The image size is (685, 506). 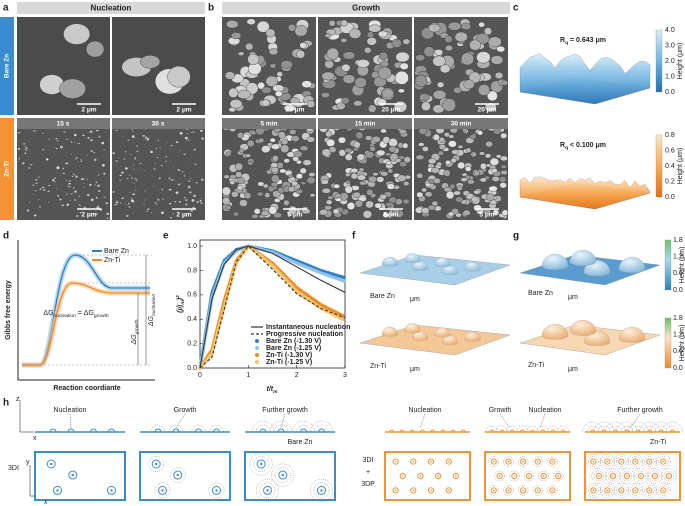 I want to click on legend-label: Bare Zn (-1.30 V), so click(x=293, y=341).